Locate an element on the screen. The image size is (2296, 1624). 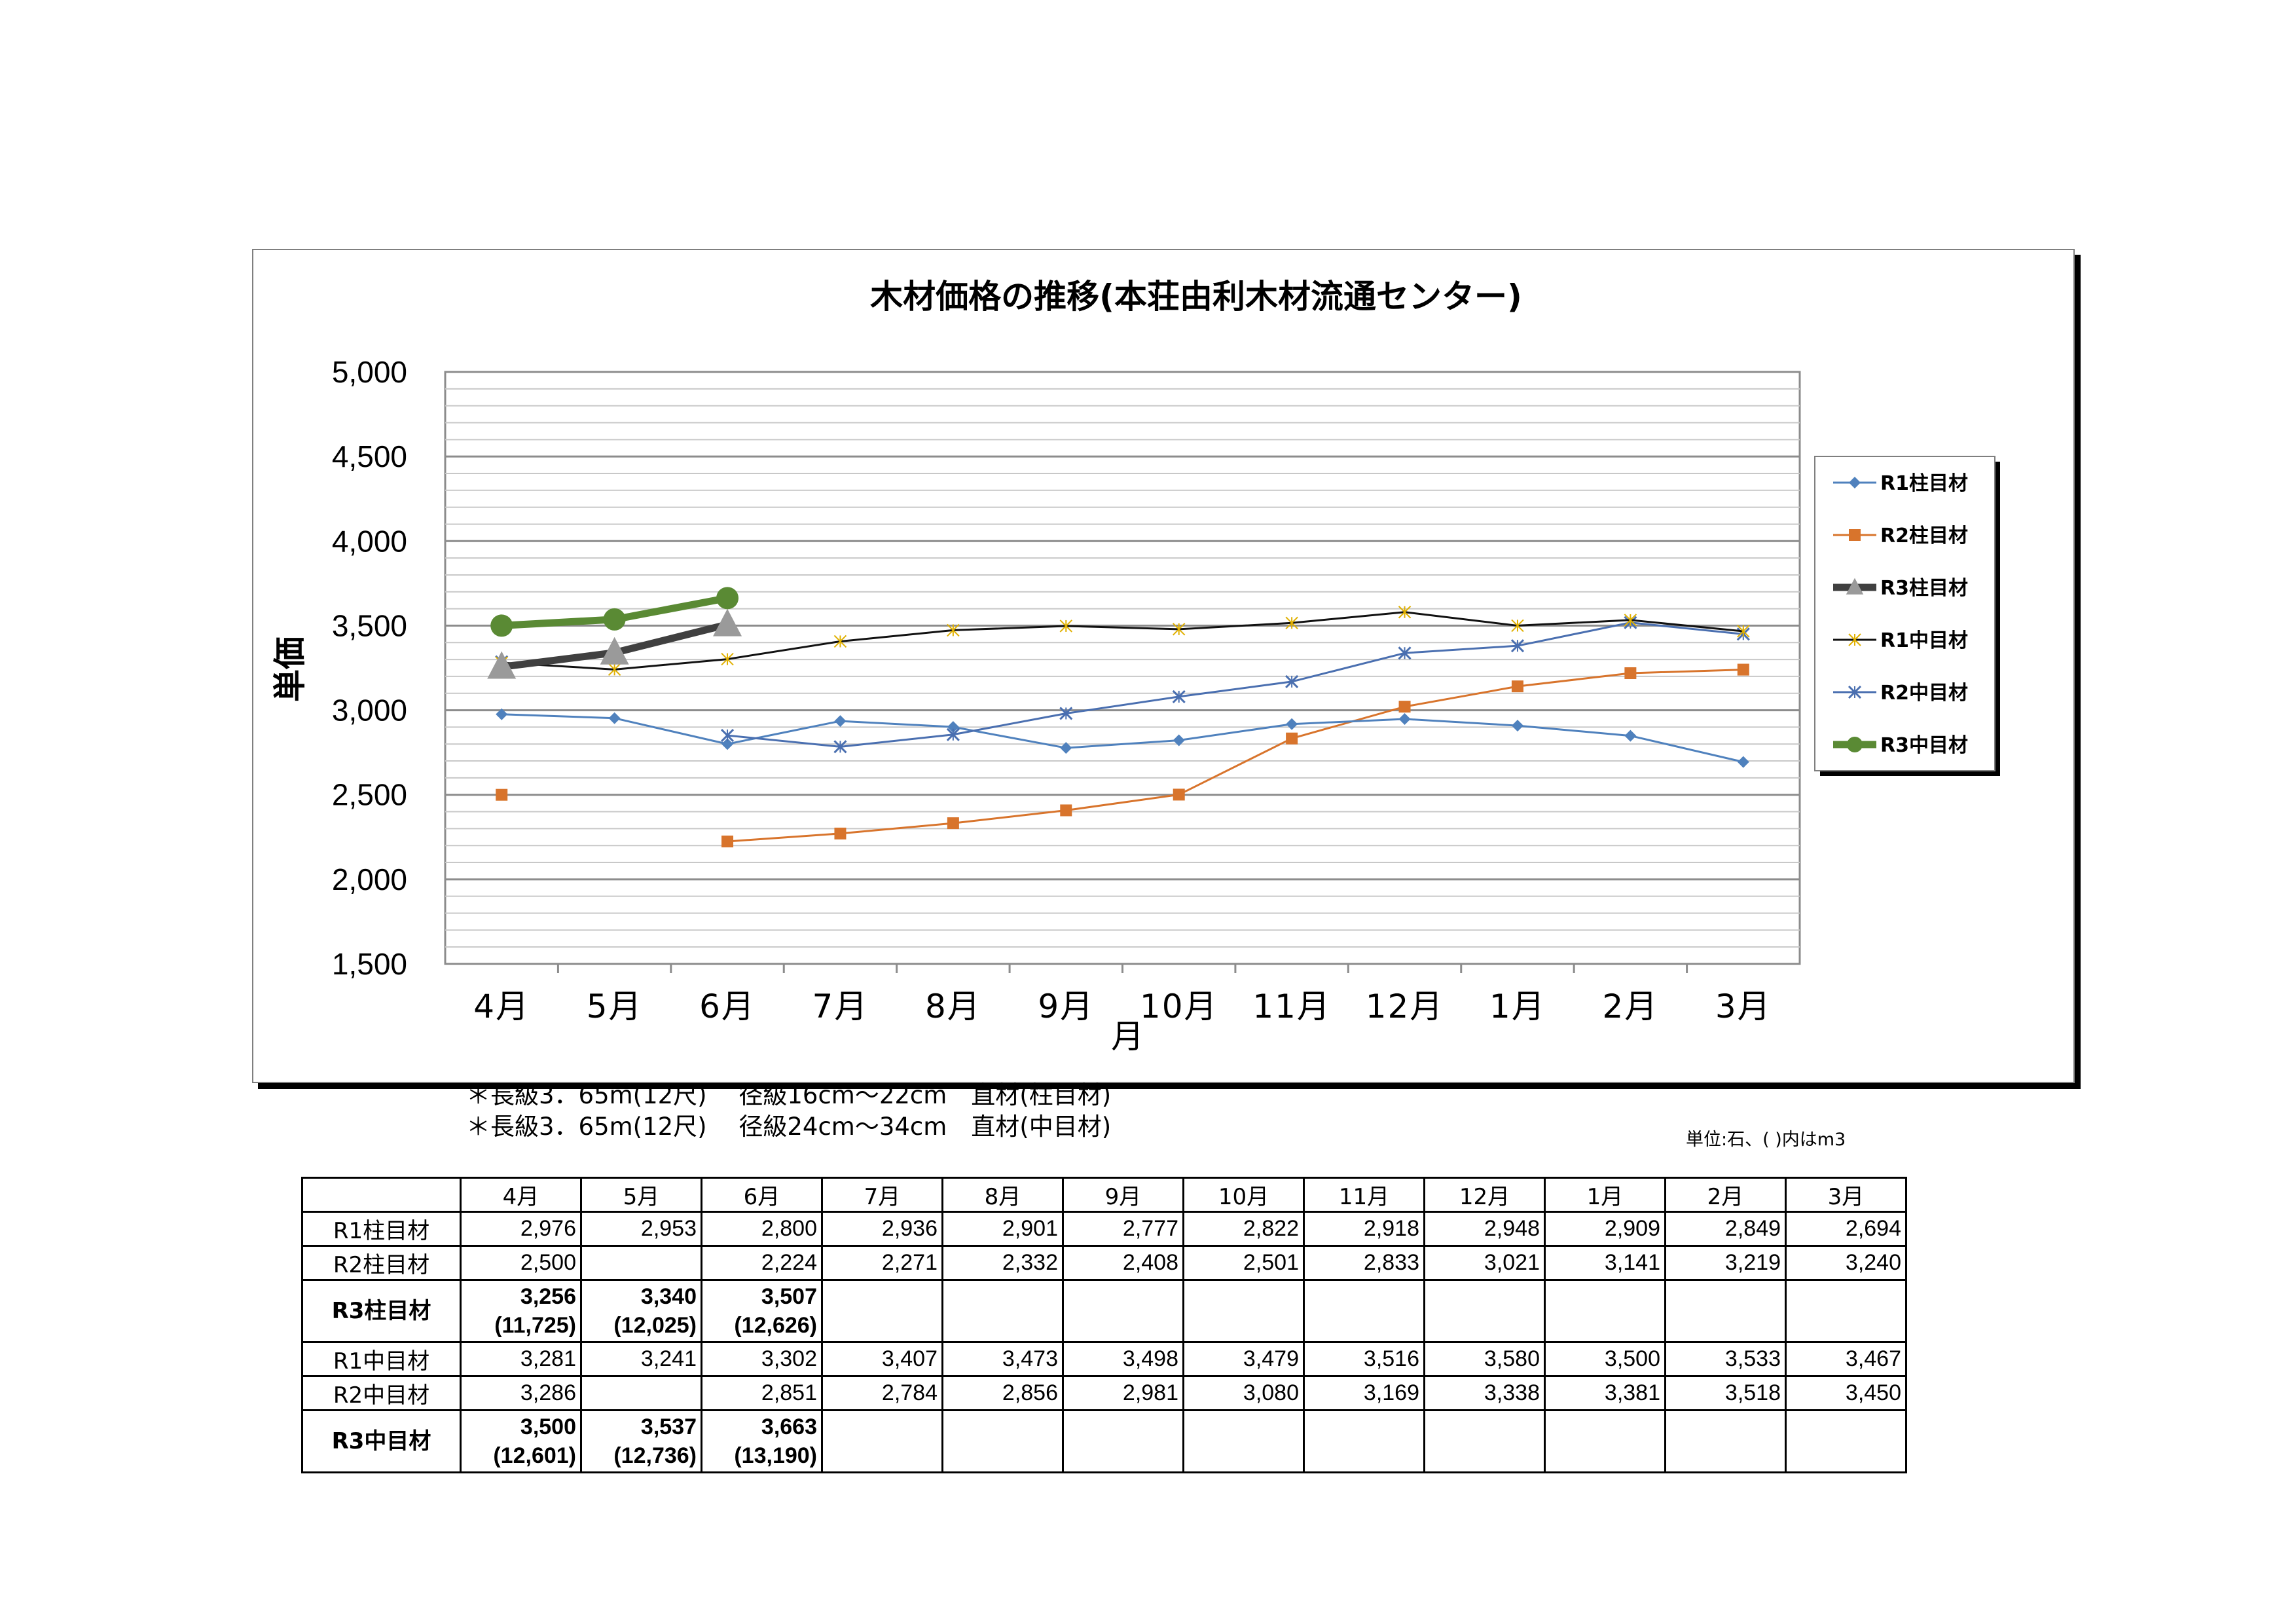
table-header-cell: 11月 is located at coordinates (1364, 1195).